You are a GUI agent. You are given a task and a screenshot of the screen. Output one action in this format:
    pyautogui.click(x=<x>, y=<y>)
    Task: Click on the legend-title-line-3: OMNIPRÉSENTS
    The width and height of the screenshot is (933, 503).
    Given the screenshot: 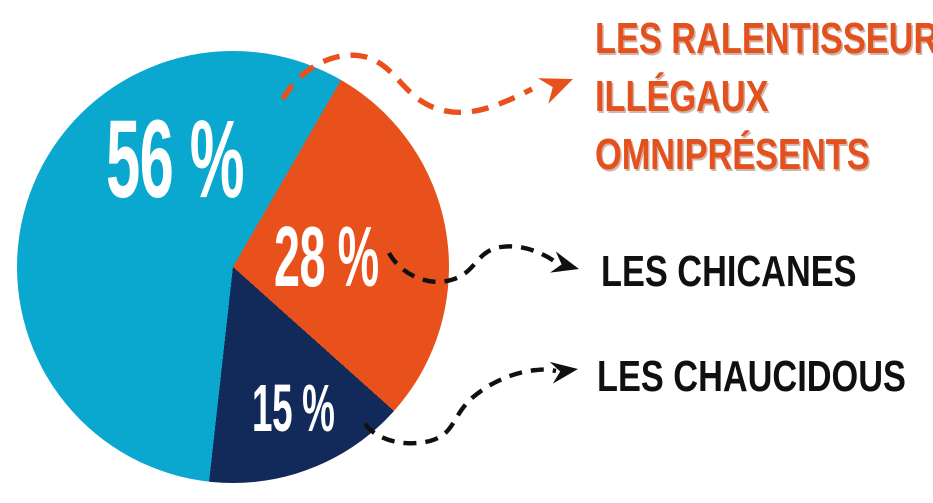 What is the action you would take?
    pyautogui.click(x=732, y=154)
    